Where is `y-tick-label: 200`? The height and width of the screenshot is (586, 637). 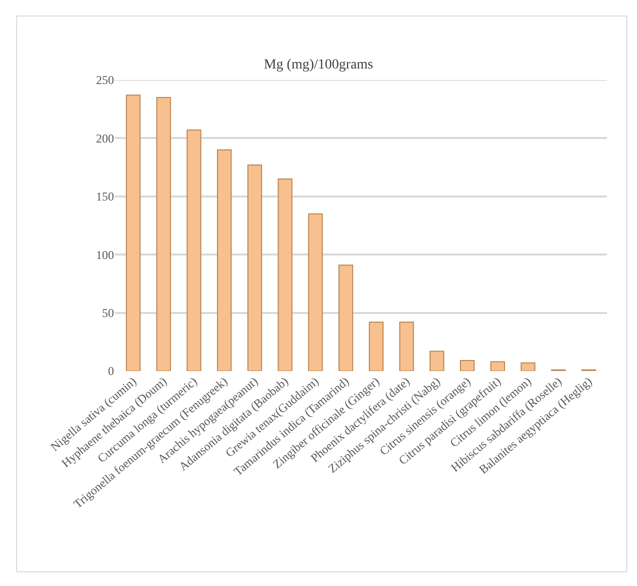 y-tick-label: 200 is located at coordinates (105, 138).